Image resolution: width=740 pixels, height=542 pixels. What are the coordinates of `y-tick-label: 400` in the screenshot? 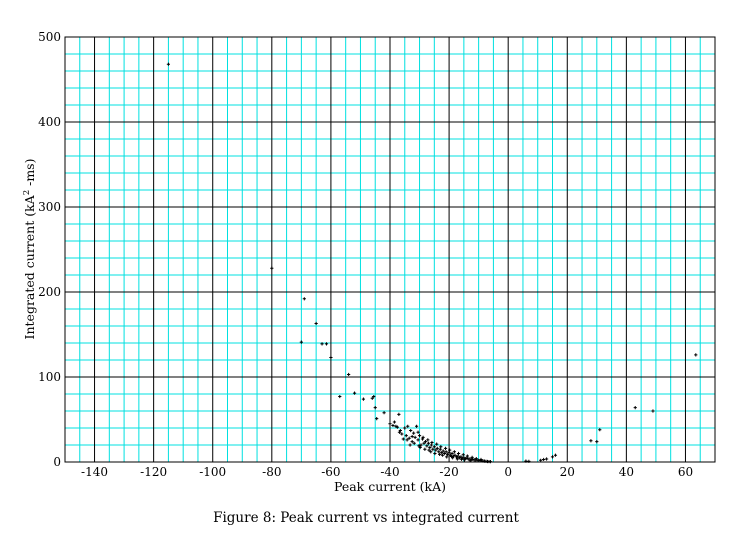 It's located at (49, 122).